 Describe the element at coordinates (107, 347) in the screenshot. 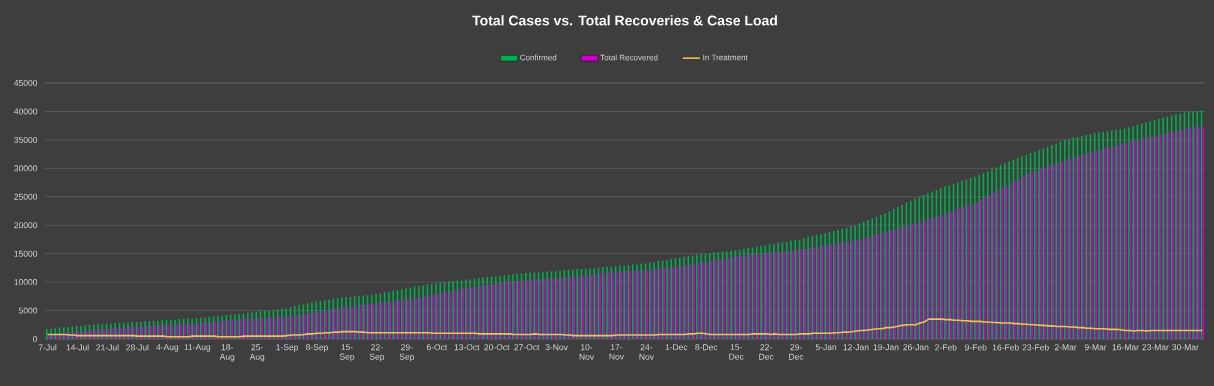

I see `x-tick-label: 21-Jul` at that location.